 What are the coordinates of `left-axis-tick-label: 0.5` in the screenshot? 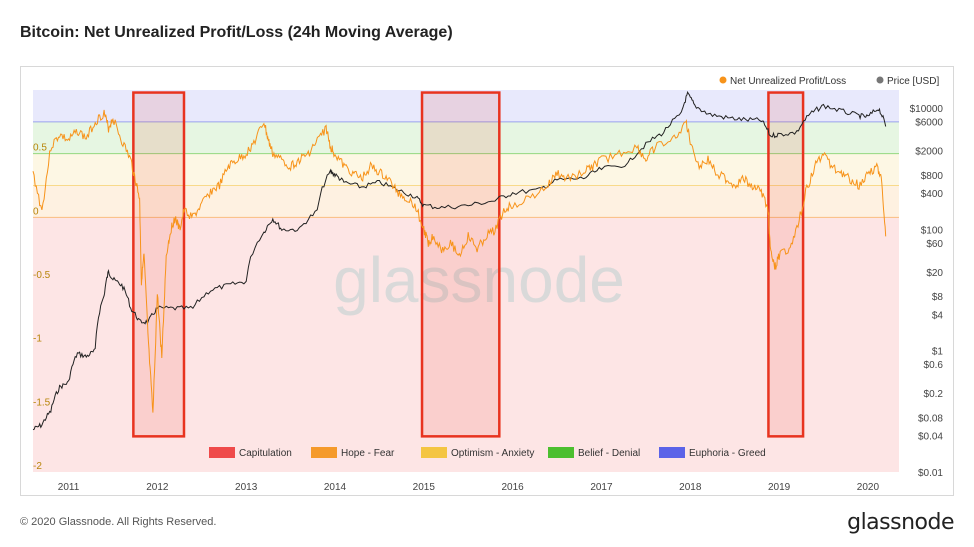 It's located at (40, 148).